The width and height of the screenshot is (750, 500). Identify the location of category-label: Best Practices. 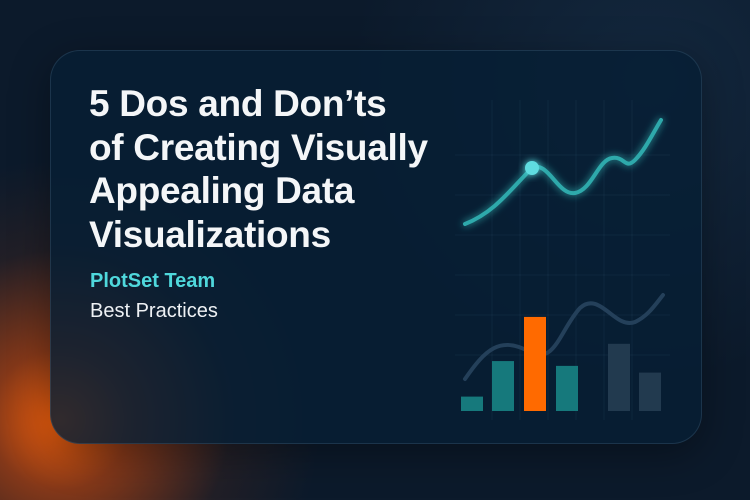
(154, 311).